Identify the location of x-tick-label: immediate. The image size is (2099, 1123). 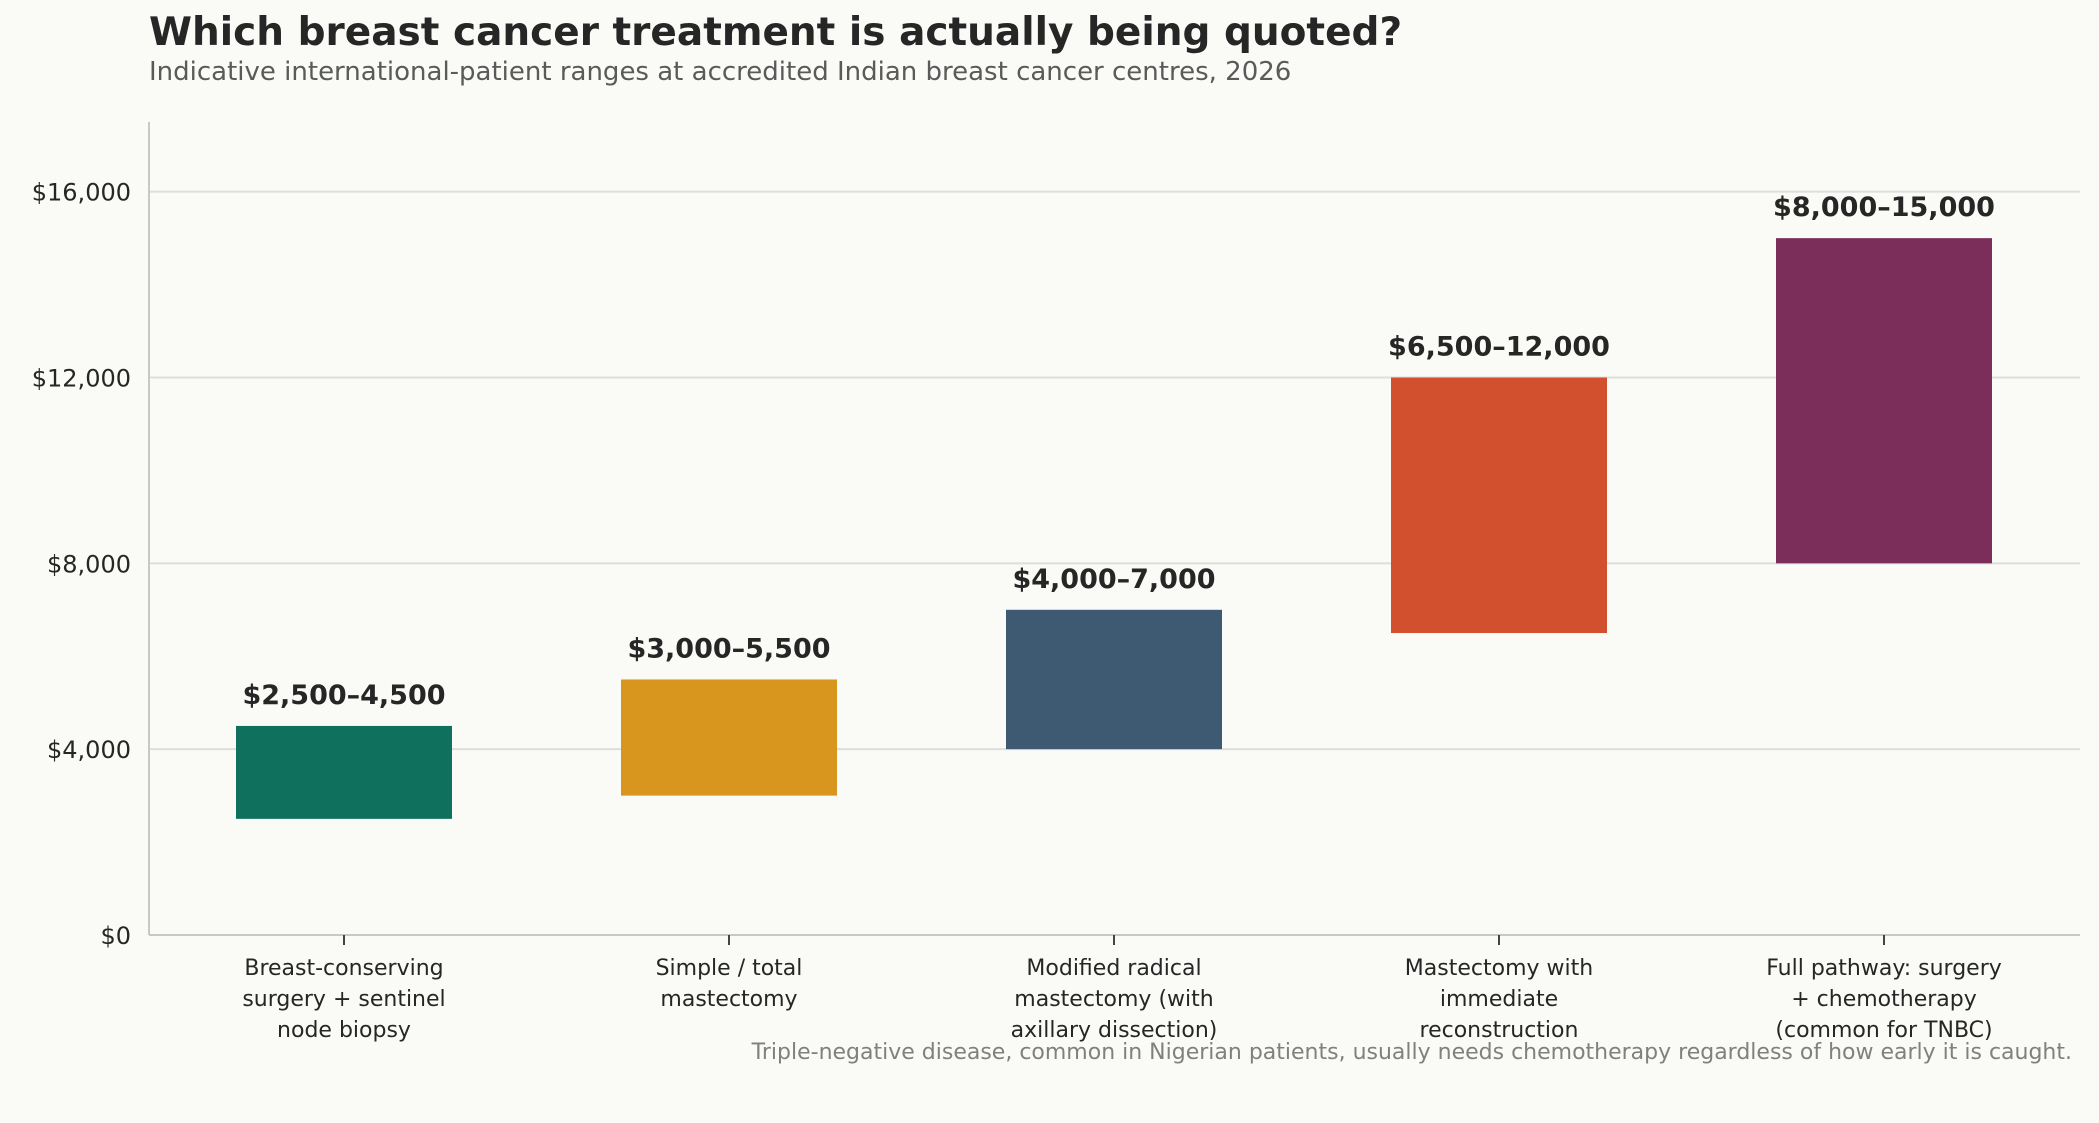
(1499, 999).